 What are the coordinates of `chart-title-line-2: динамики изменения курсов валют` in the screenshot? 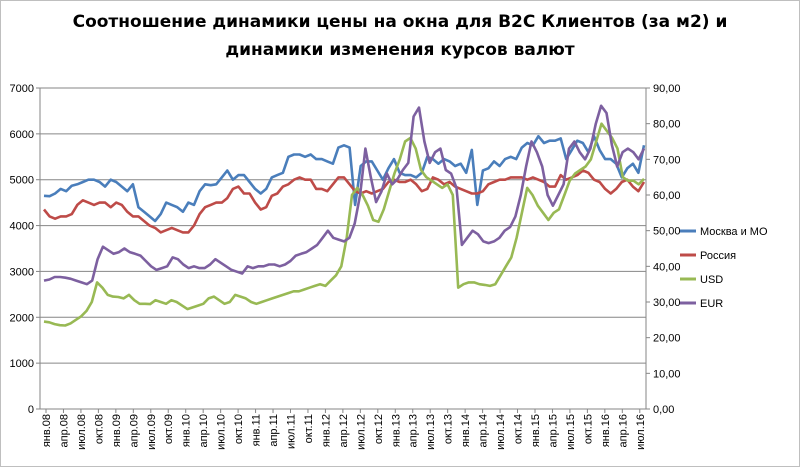 It's located at (400, 50).